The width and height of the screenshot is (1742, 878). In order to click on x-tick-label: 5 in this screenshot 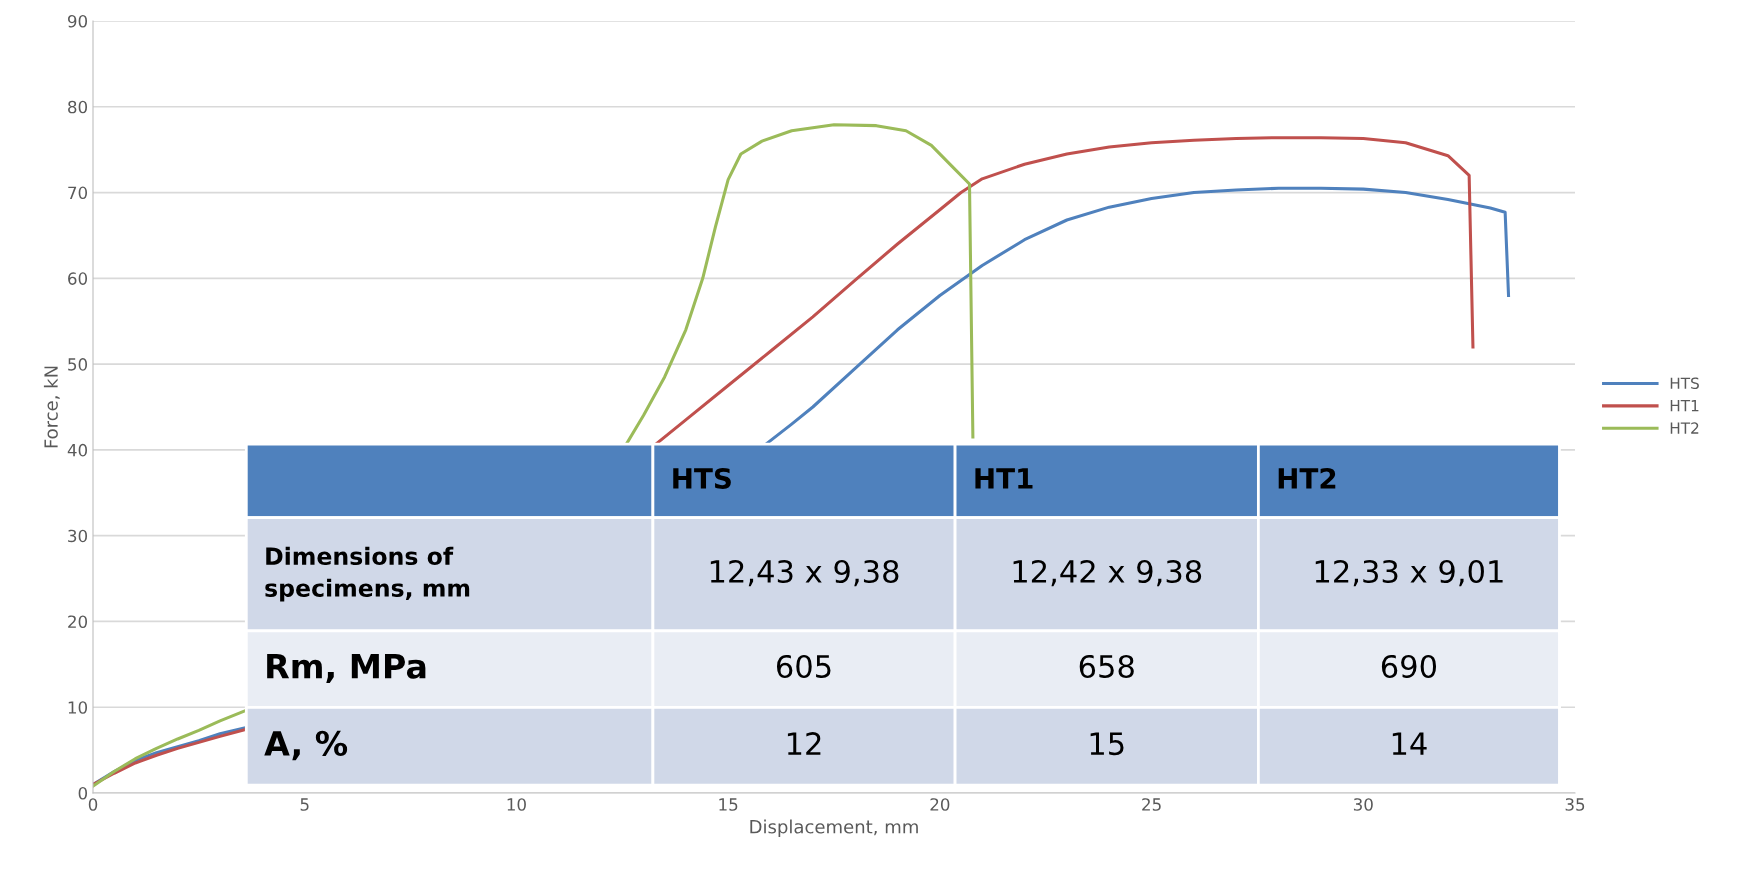, I will do `click(304, 804)`.